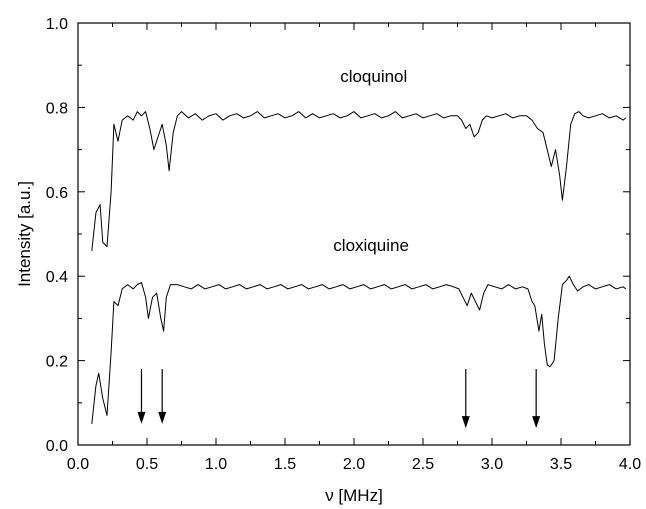  I want to click on x-tick-label: 3.0, so click(492, 464).